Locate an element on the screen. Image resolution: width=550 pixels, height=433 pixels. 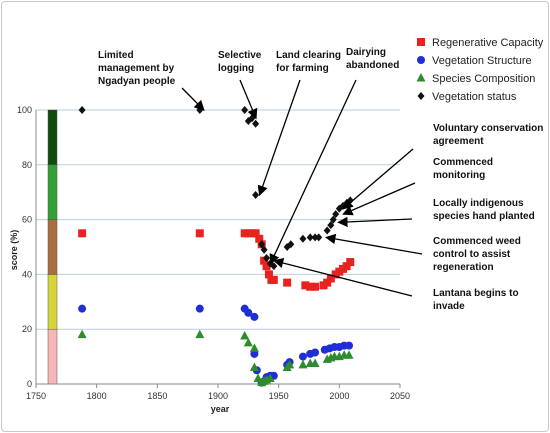
legend-vegetation-status-label: Vegetation status is located at coordinates (474, 97).